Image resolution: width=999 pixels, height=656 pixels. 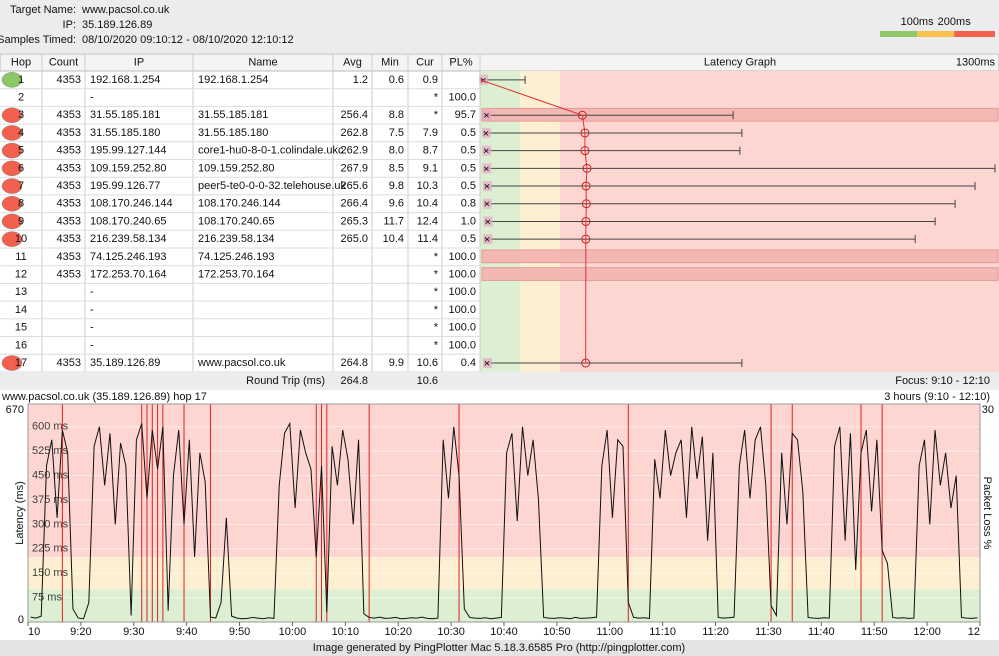 What do you see at coordinates (360, 80) in the screenshot?
I see `cell: 1.2` at bounding box center [360, 80].